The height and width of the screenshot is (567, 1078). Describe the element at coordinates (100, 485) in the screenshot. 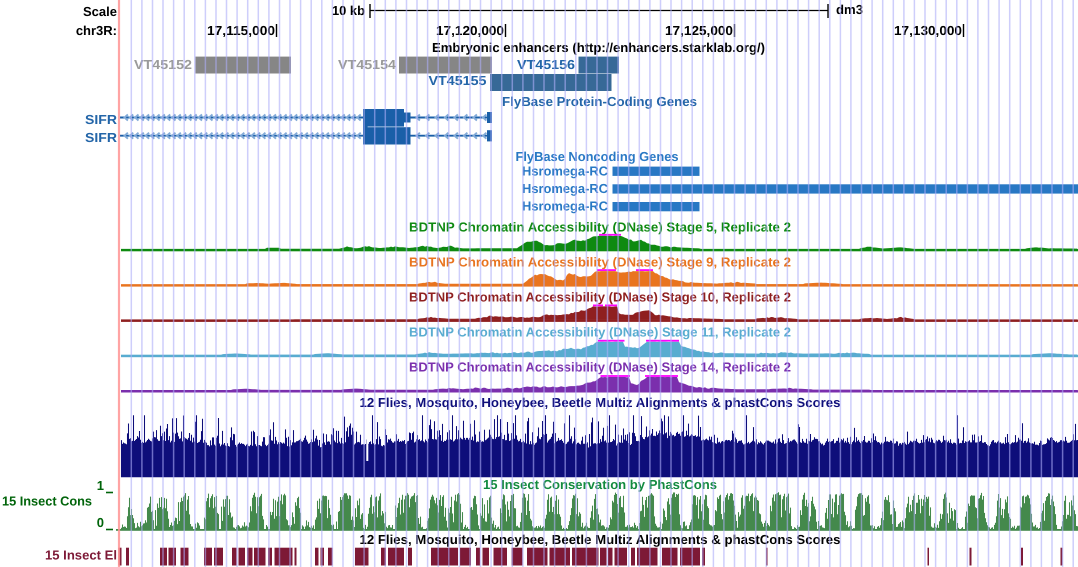

I see `svg-text: 1` at that location.